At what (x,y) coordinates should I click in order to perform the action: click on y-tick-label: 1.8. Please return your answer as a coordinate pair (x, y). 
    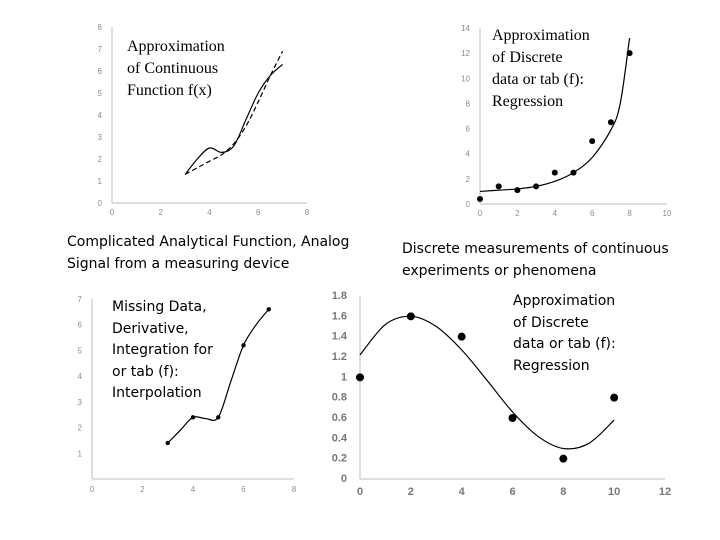
    Looking at the image, I should click on (339, 296).